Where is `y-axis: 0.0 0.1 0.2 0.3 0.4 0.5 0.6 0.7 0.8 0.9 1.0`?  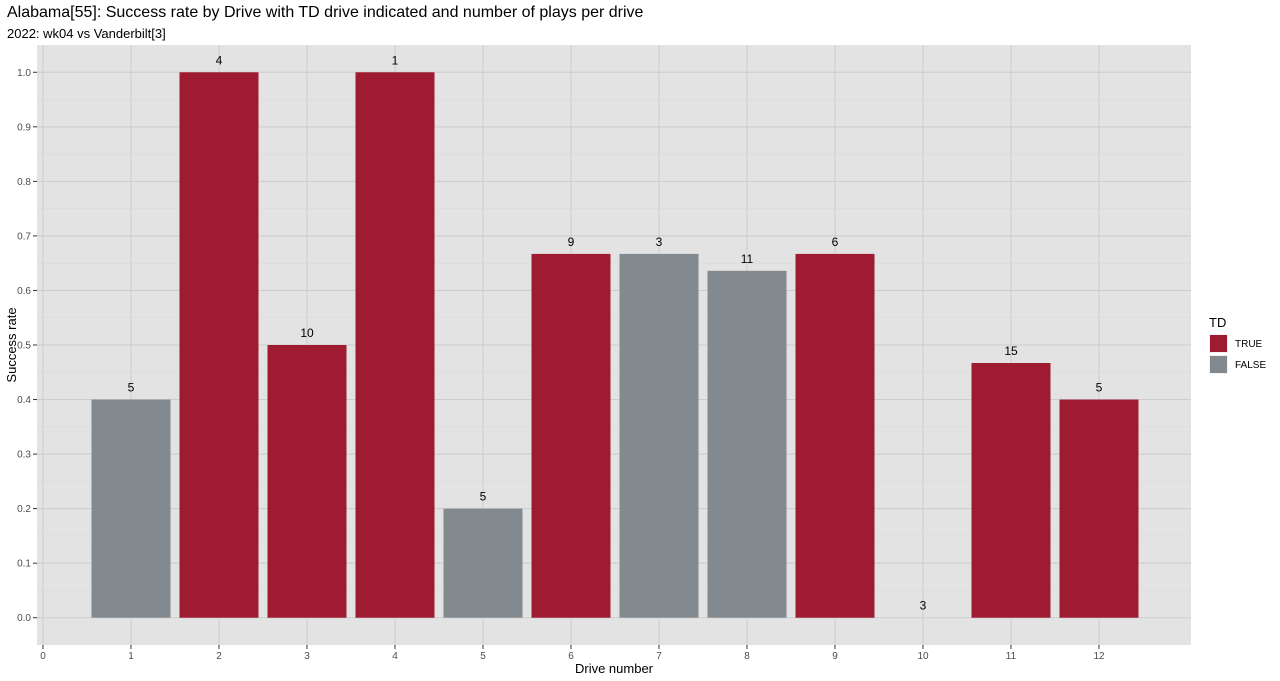
y-axis: 0.0 0.1 0.2 0.3 0.4 0.5 0.6 0.7 0.8 0.9 1.0 is located at coordinates (27, 346).